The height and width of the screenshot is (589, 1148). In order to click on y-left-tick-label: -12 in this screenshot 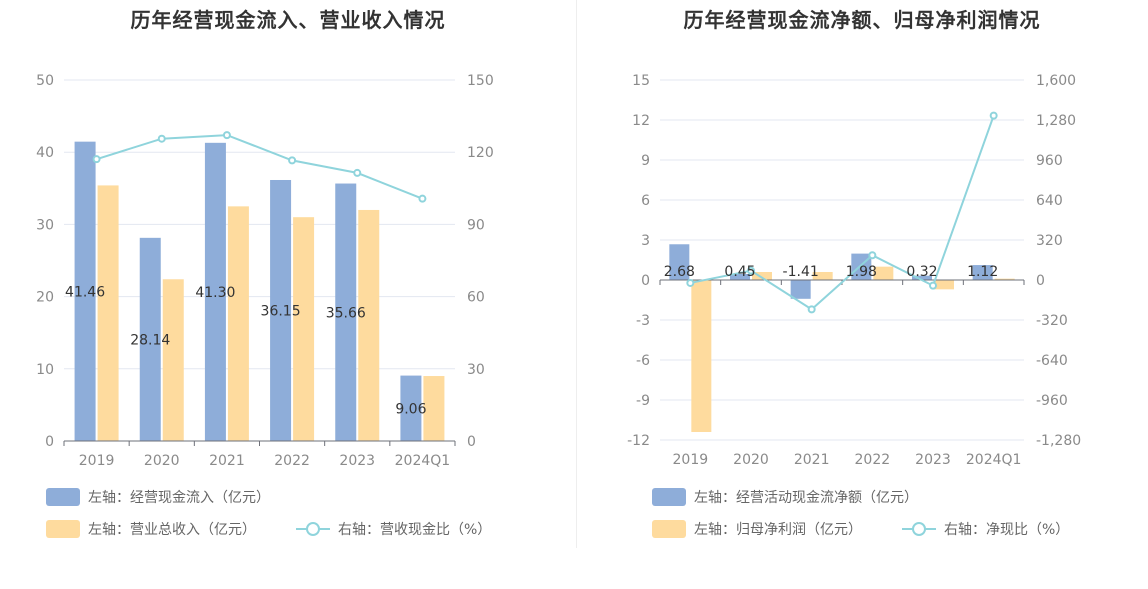, I will do `click(638, 441)`.